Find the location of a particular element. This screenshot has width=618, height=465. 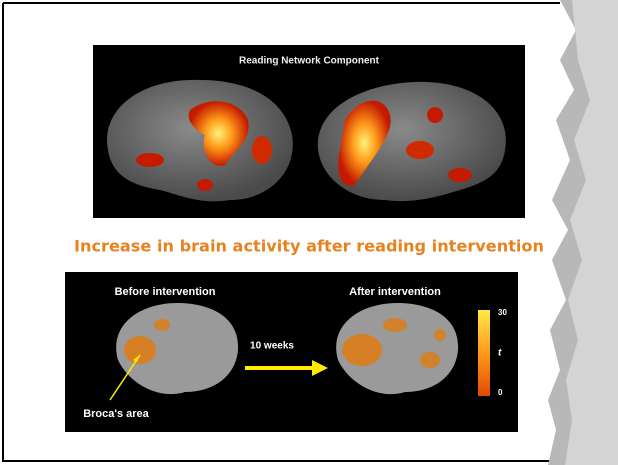

annotation-pointer is located at coordinates (125, 377).